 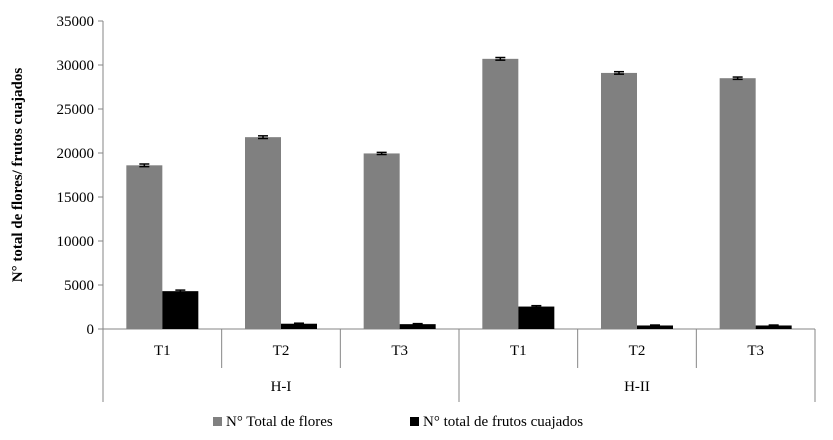 What do you see at coordinates (18, 175) in the screenshot?
I see `y-axis-title: N° total de flores/ frutos cuajados` at bounding box center [18, 175].